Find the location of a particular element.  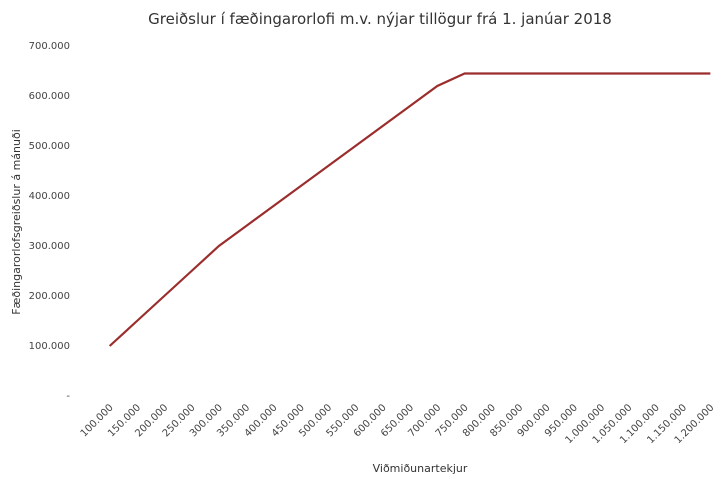

y-tick-label: 400.000 is located at coordinates (49, 196).